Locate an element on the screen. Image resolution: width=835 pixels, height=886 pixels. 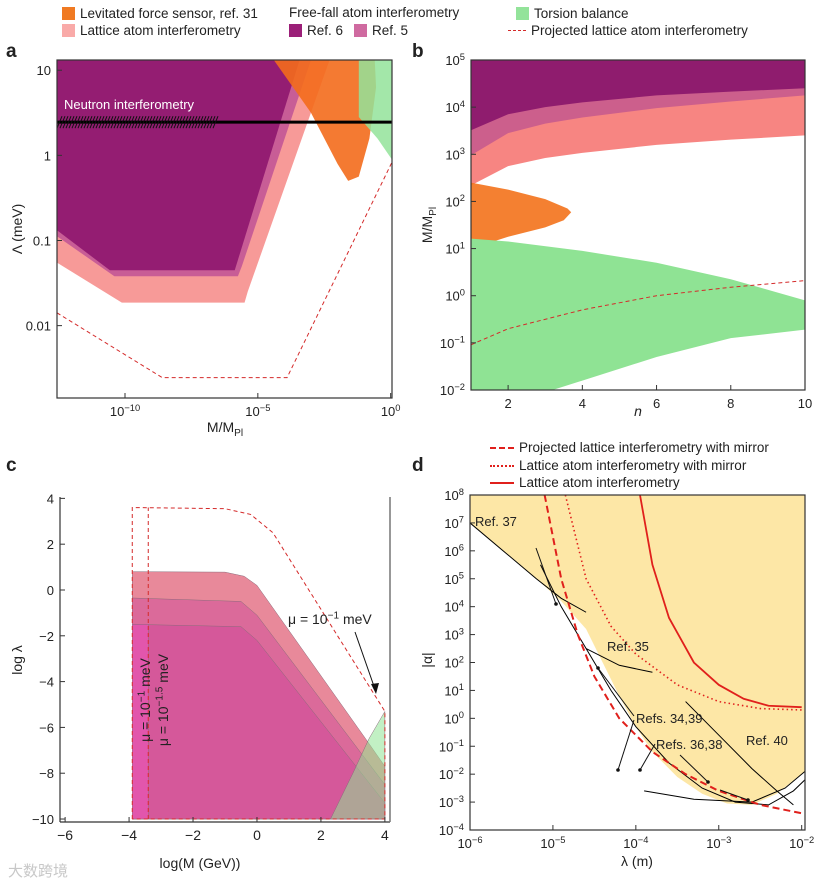
x-tick-label: 6 is located at coordinates (656, 403).